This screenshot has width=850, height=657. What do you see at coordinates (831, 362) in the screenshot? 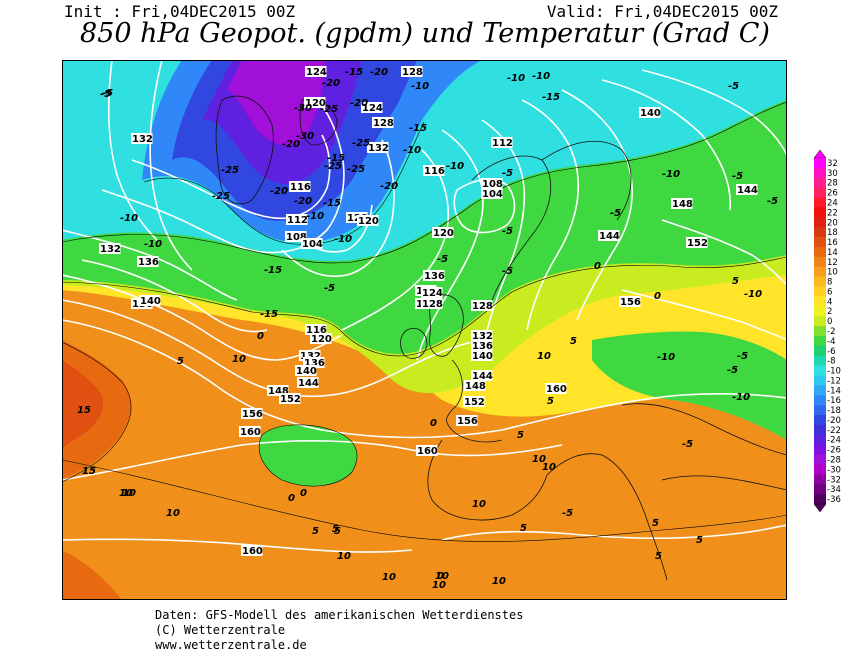
I see `colorbar-label: -8` at bounding box center [831, 362].